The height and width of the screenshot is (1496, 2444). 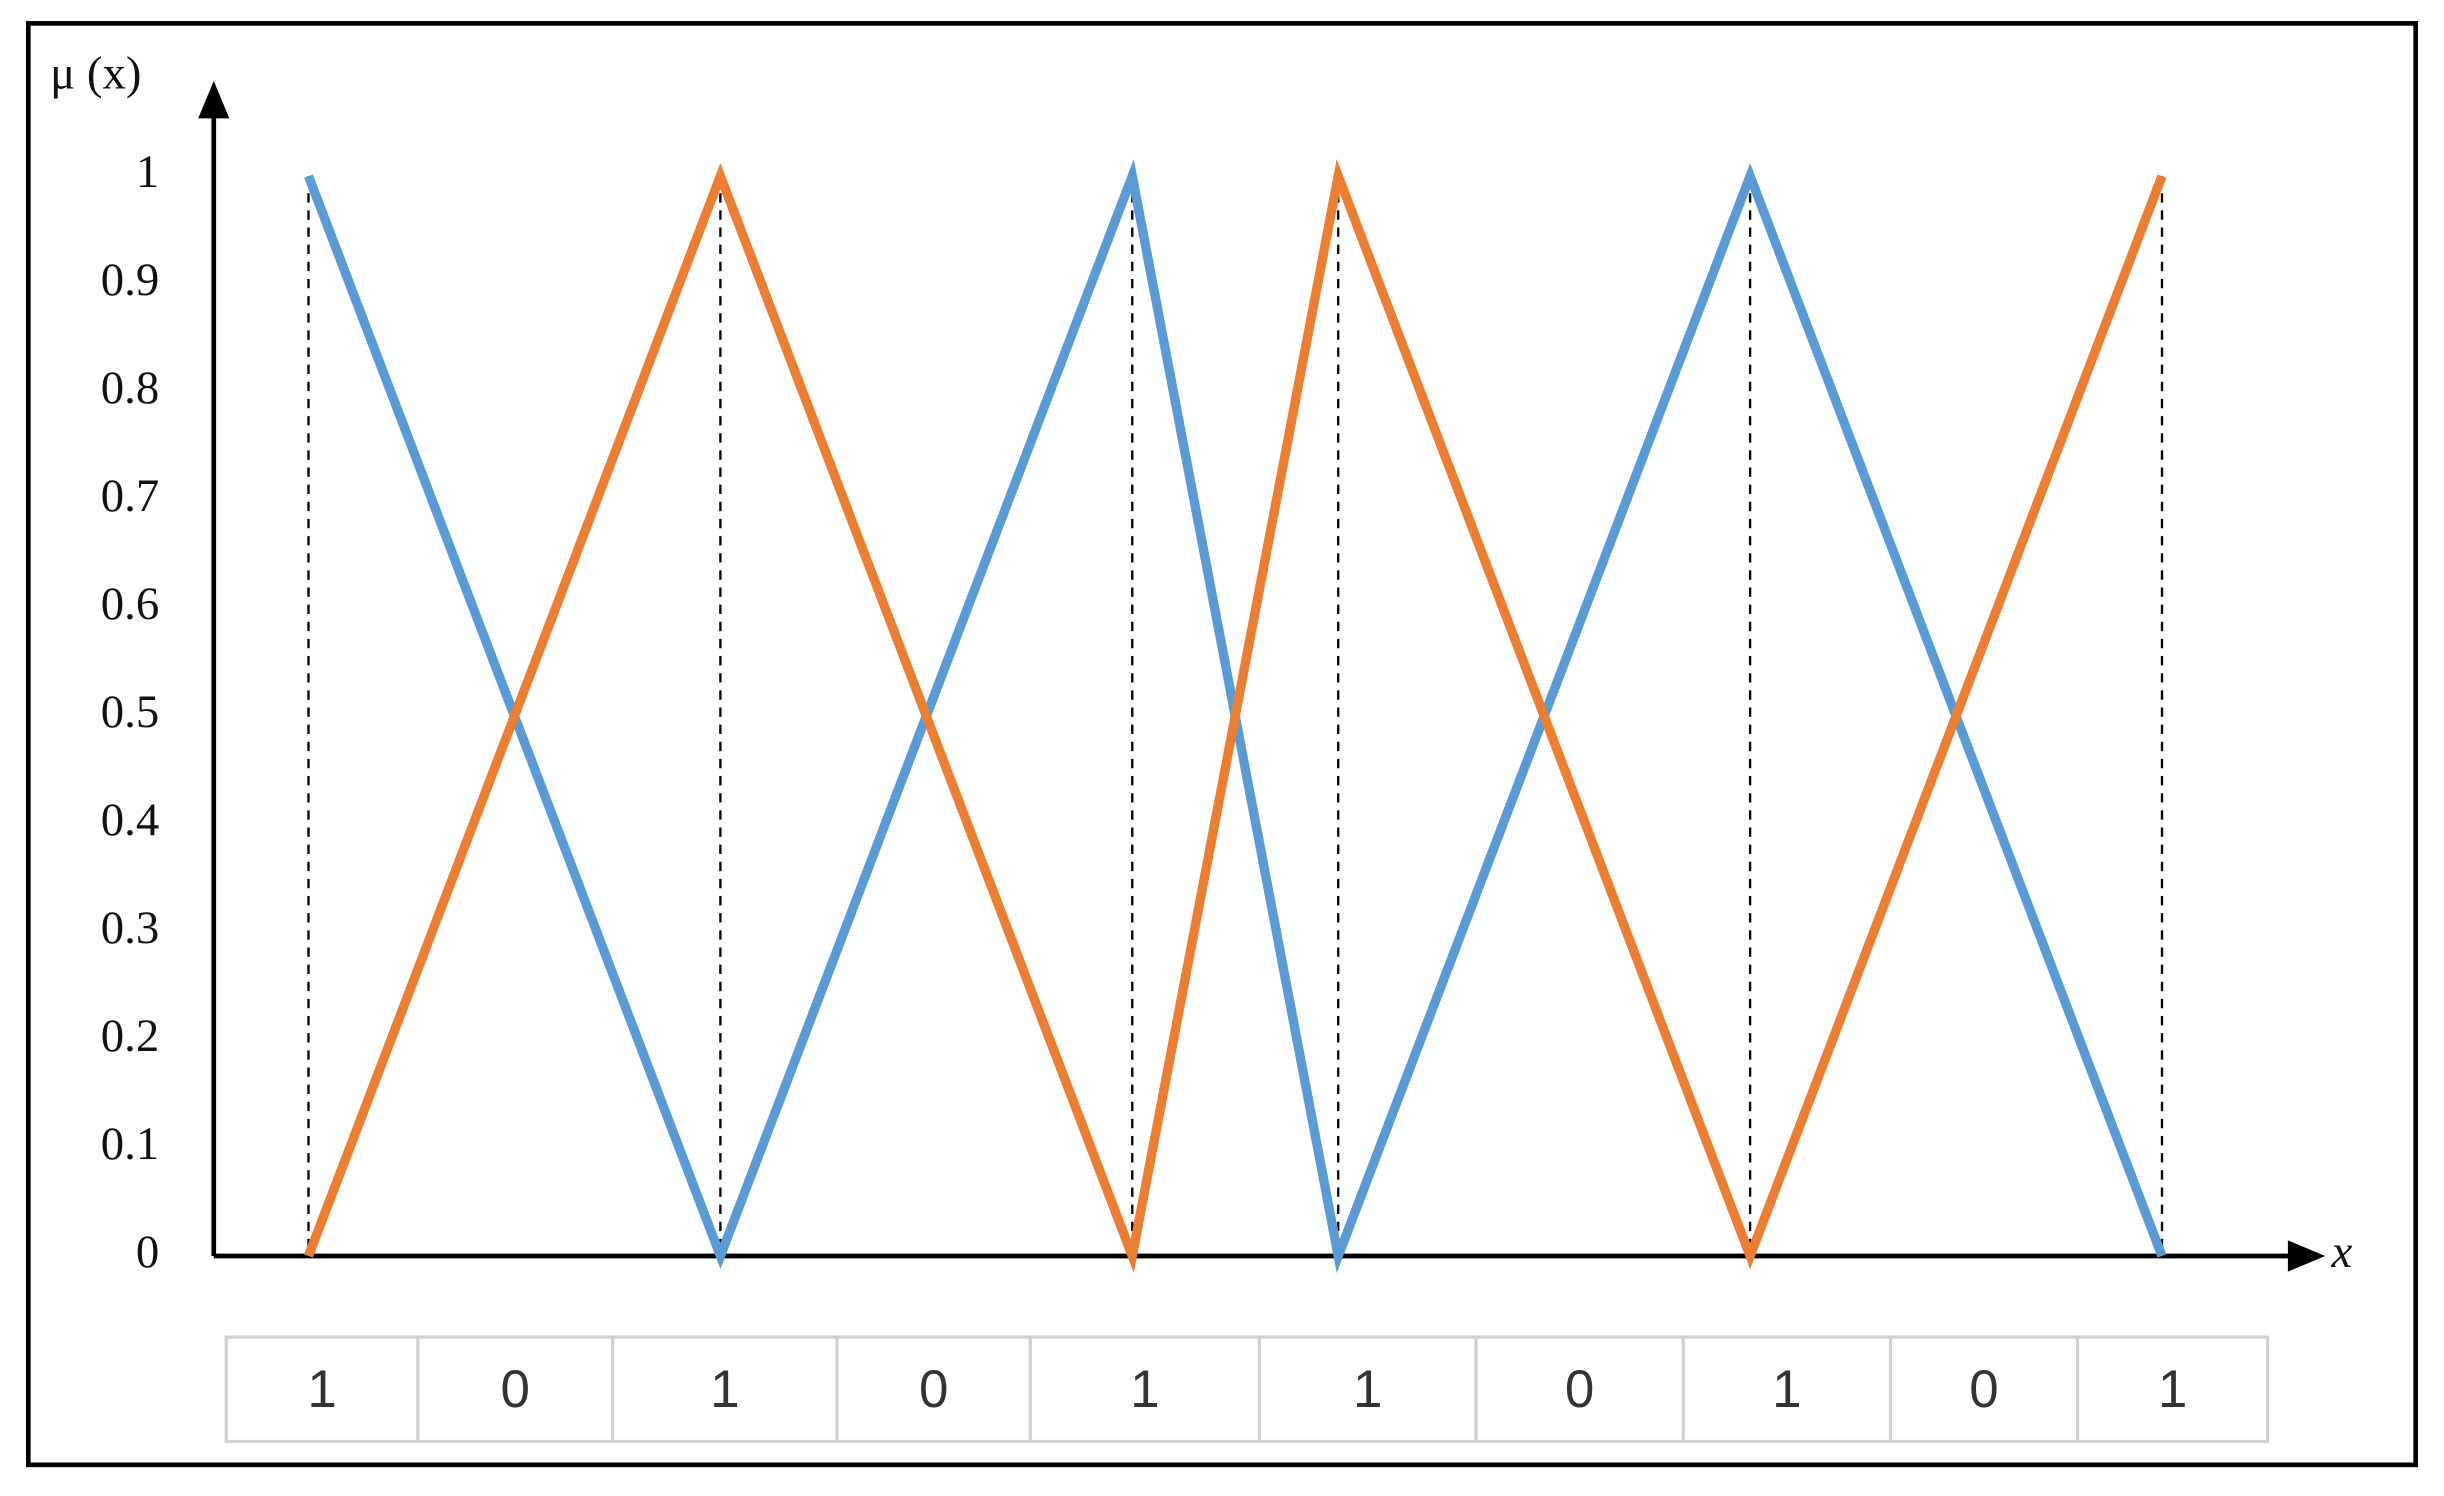 I want to click on y-tick-label: 0, so click(x=147, y=1252).